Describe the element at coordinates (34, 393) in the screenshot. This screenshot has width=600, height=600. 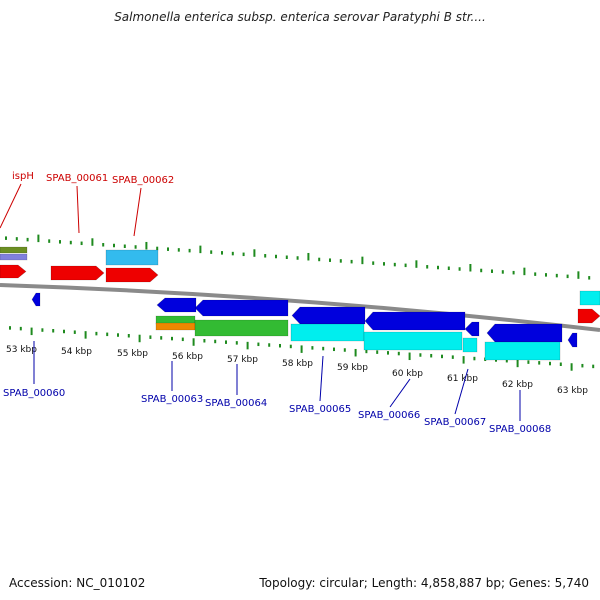
I see `gene-label-reverse: SPAB_00060` at that location.